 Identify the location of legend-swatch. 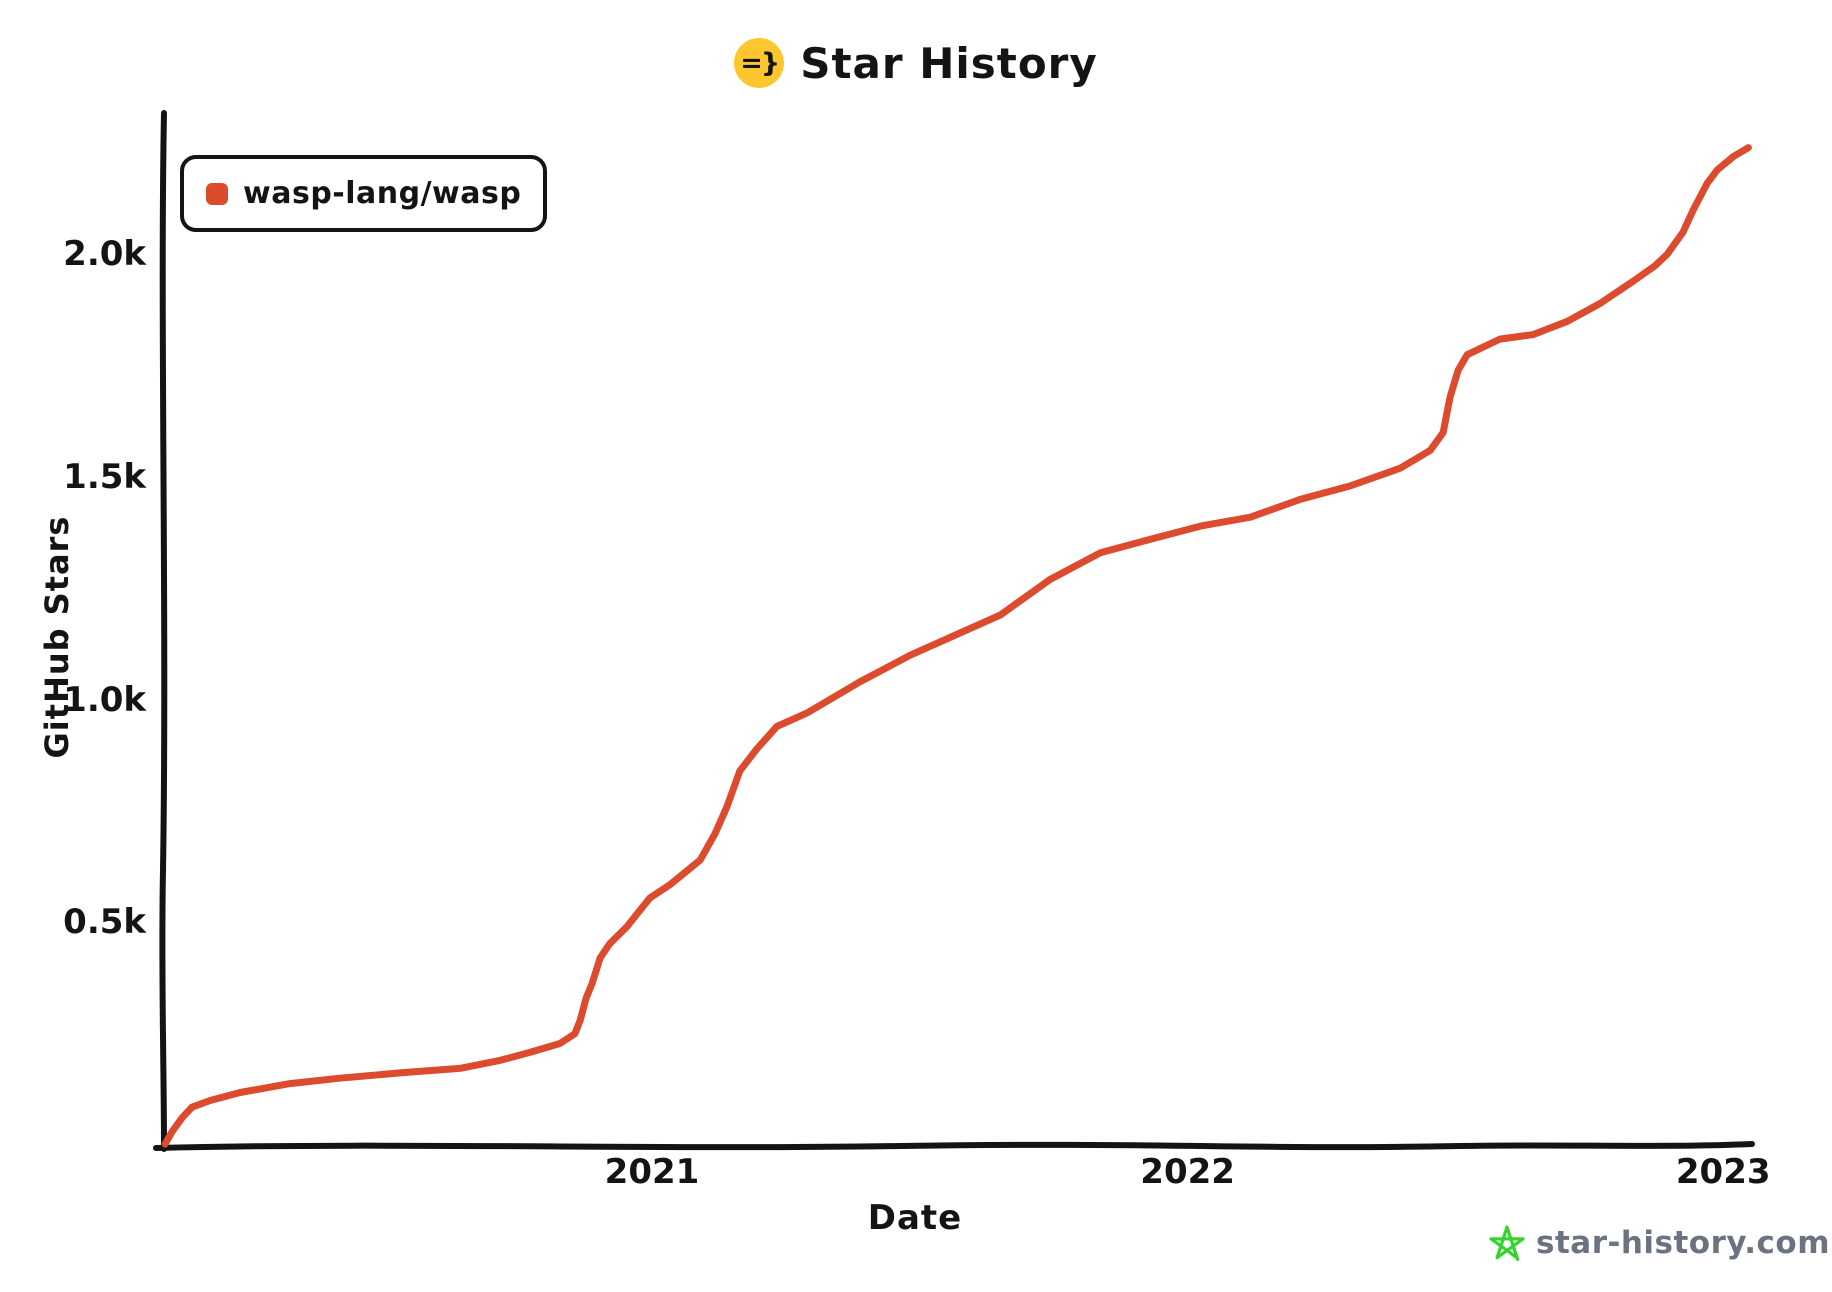
(217, 193).